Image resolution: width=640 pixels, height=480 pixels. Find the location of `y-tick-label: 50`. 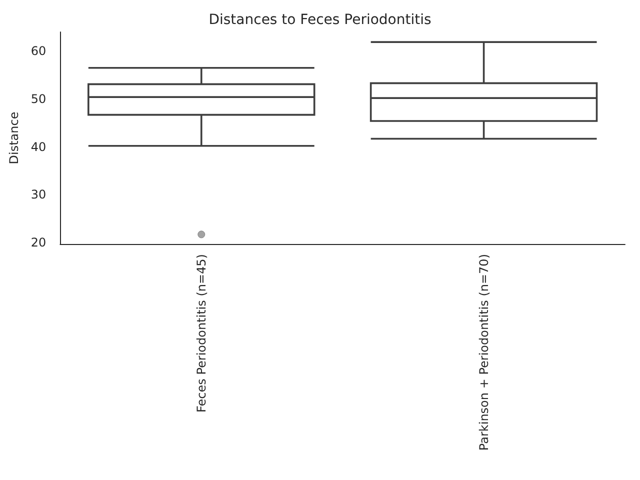

y-tick-label: 50 is located at coordinates (38, 99).